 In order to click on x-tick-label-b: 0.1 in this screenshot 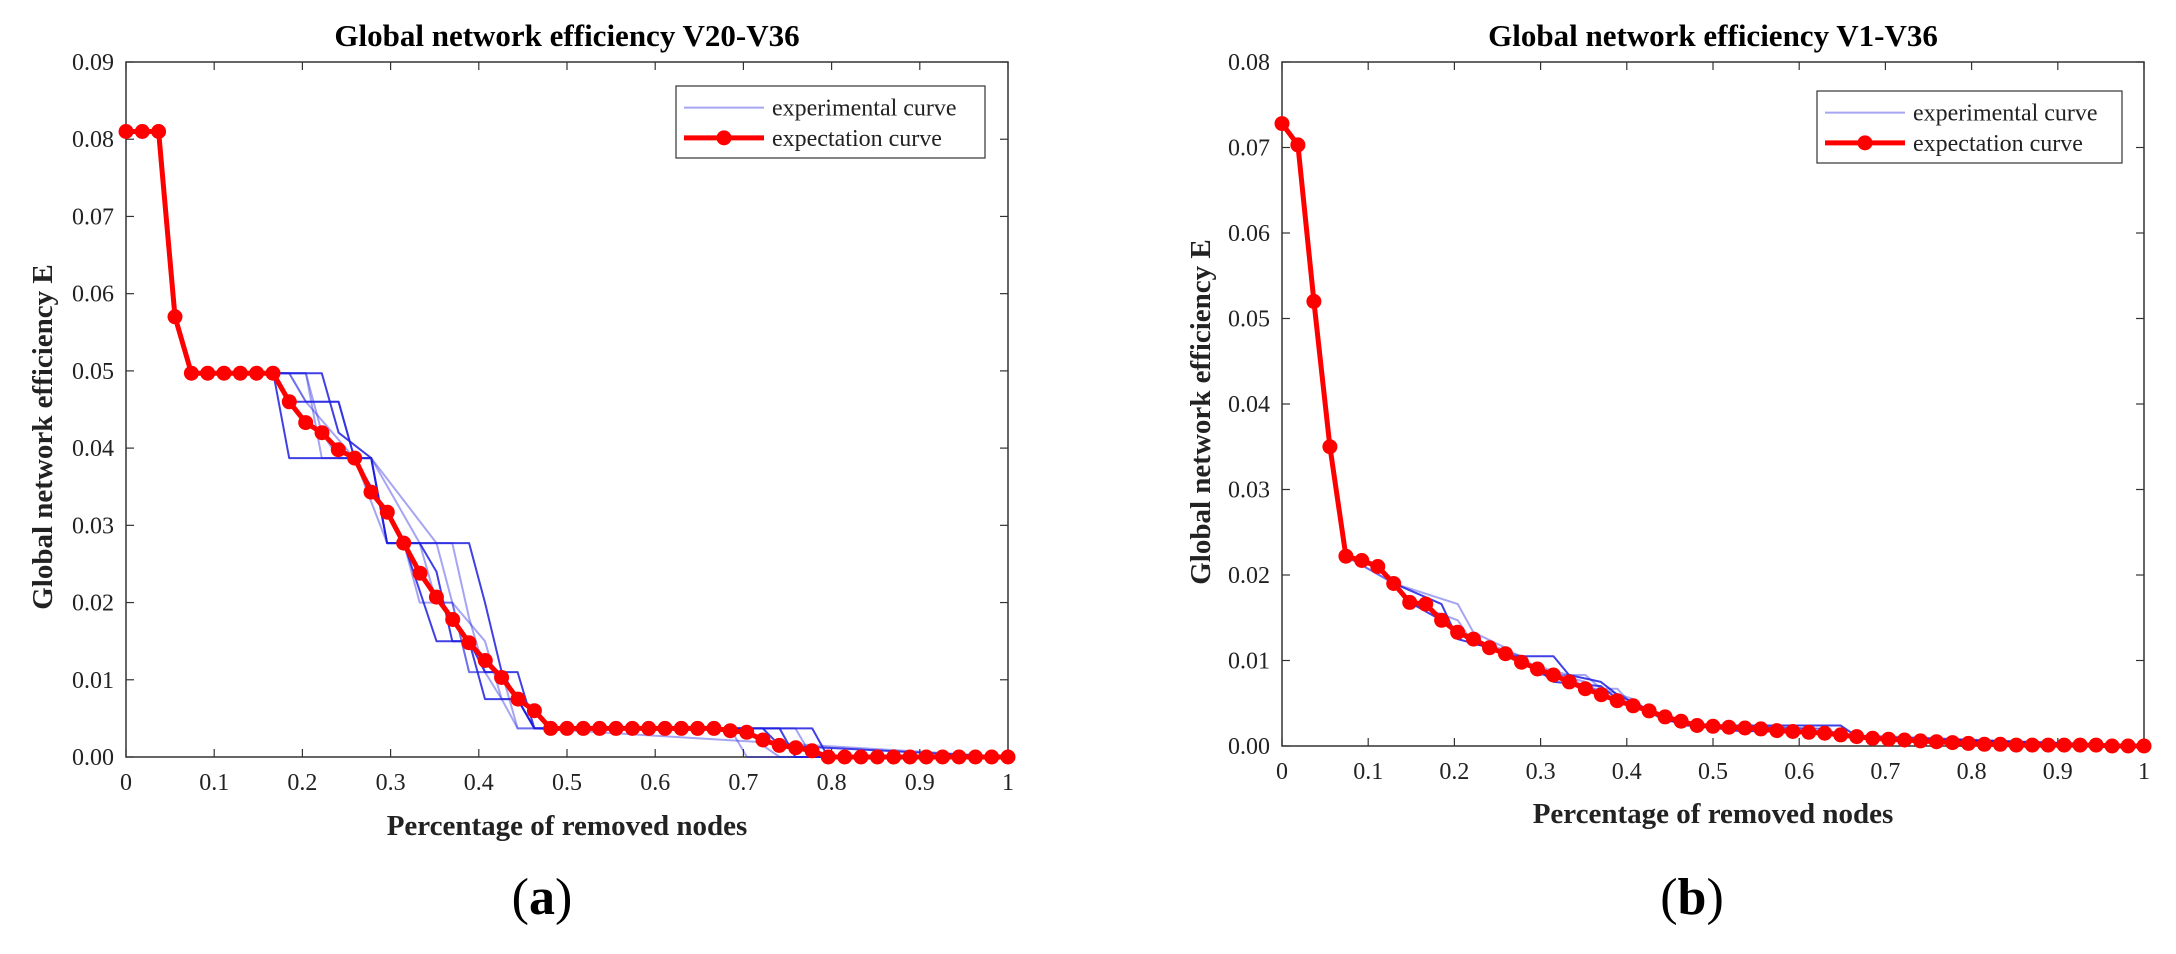, I will do `click(1368, 772)`.